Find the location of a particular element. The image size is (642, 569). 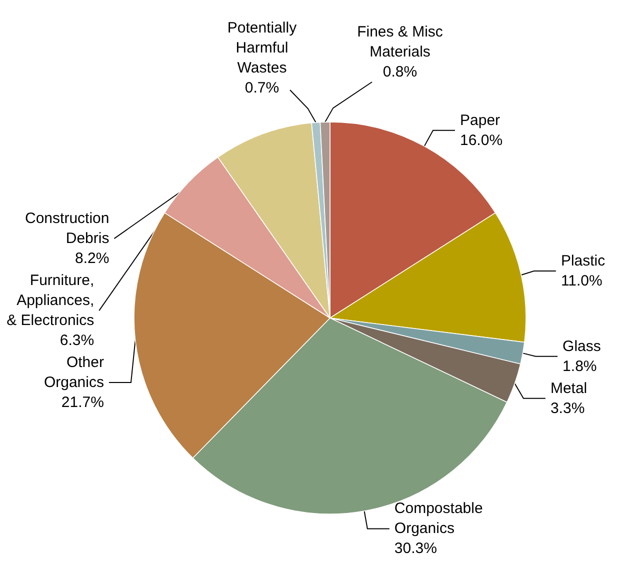

slice-label: Compostable Organics is located at coordinates (438, 519).